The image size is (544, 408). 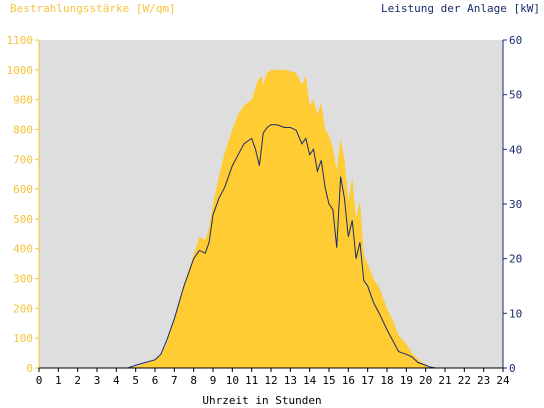 What do you see at coordinates (290, 380) in the screenshot?
I see `x-tick-label: 13` at bounding box center [290, 380].